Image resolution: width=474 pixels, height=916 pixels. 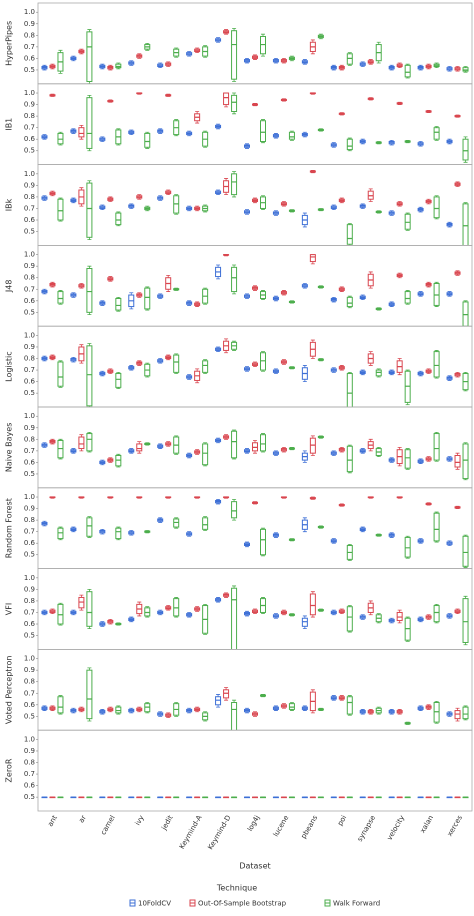 I want to click on legend-label: Out-Of-Sample Bootstrap, so click(x=242, y=904).